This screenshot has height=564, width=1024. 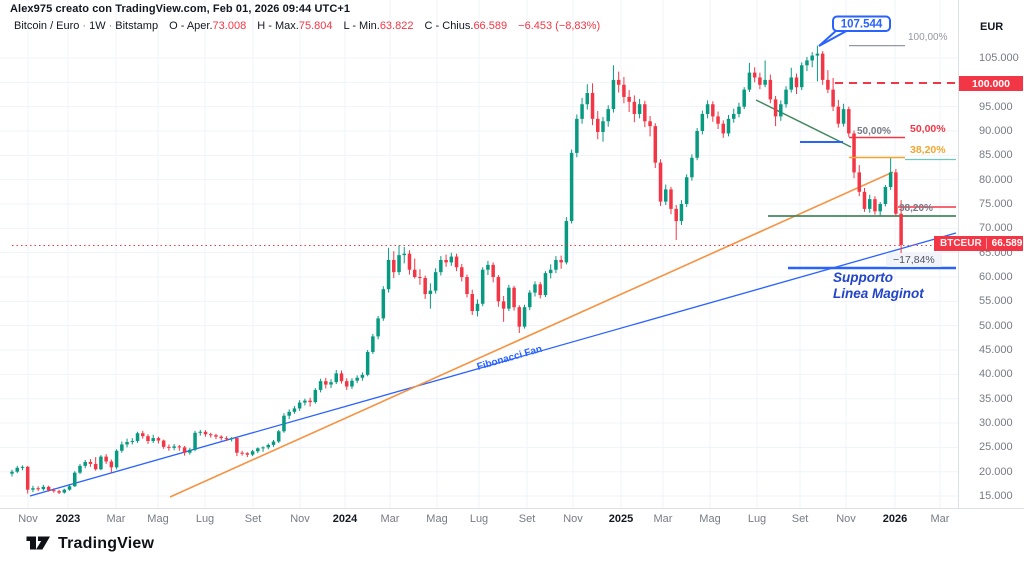 I want to click on maginot-support-text: Supporto Linea Maginot, so click(x=878, y=286).